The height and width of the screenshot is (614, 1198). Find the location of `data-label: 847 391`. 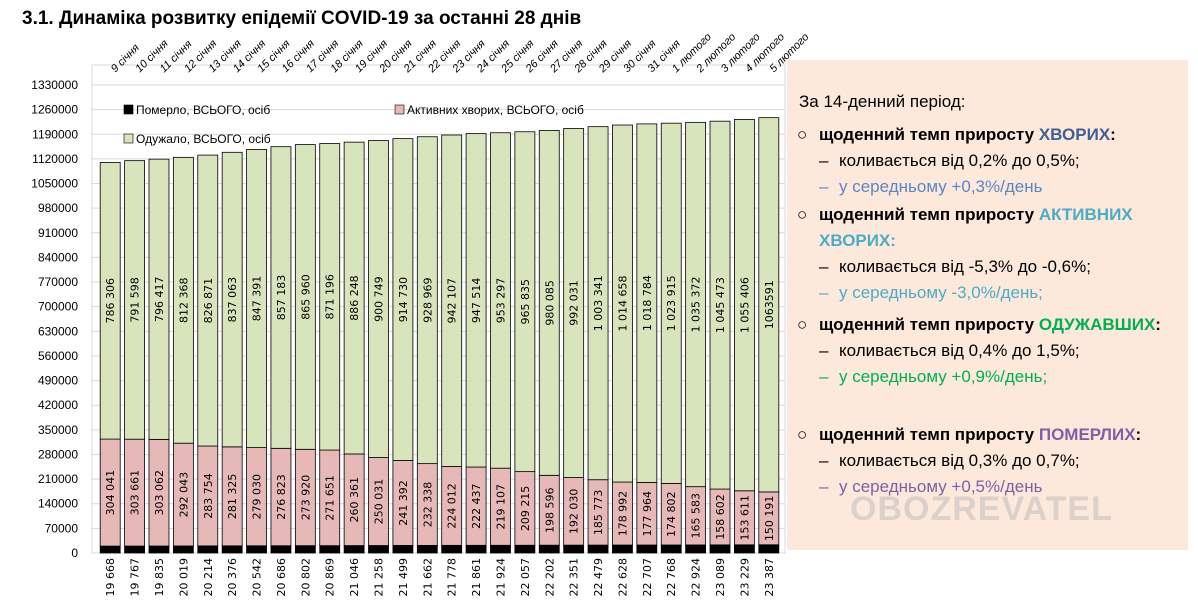

data-label: 847 391 is located at coordinates (257, 299).